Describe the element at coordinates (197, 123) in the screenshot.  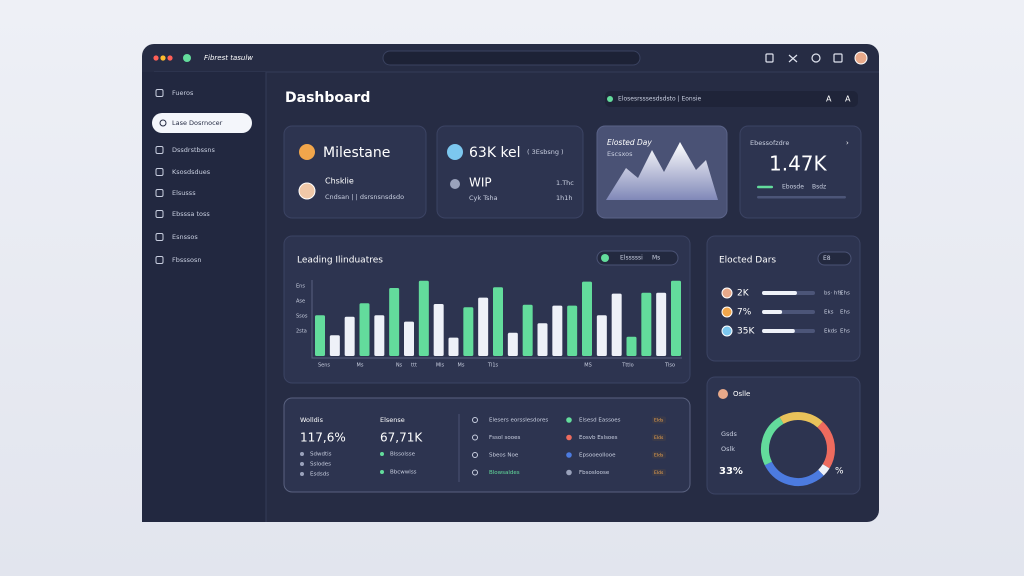
I see `nav-item: Lase Dosrnocer` at that location.